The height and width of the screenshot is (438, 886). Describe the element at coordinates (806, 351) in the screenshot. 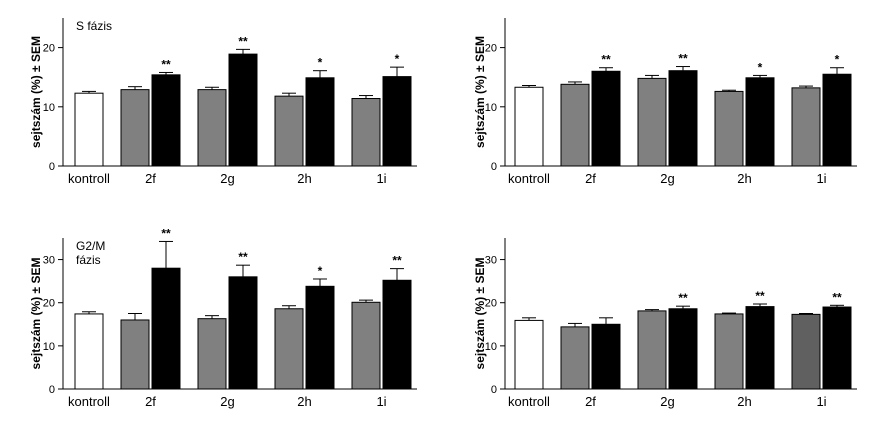

I see `bar-dark_grey` at that location.